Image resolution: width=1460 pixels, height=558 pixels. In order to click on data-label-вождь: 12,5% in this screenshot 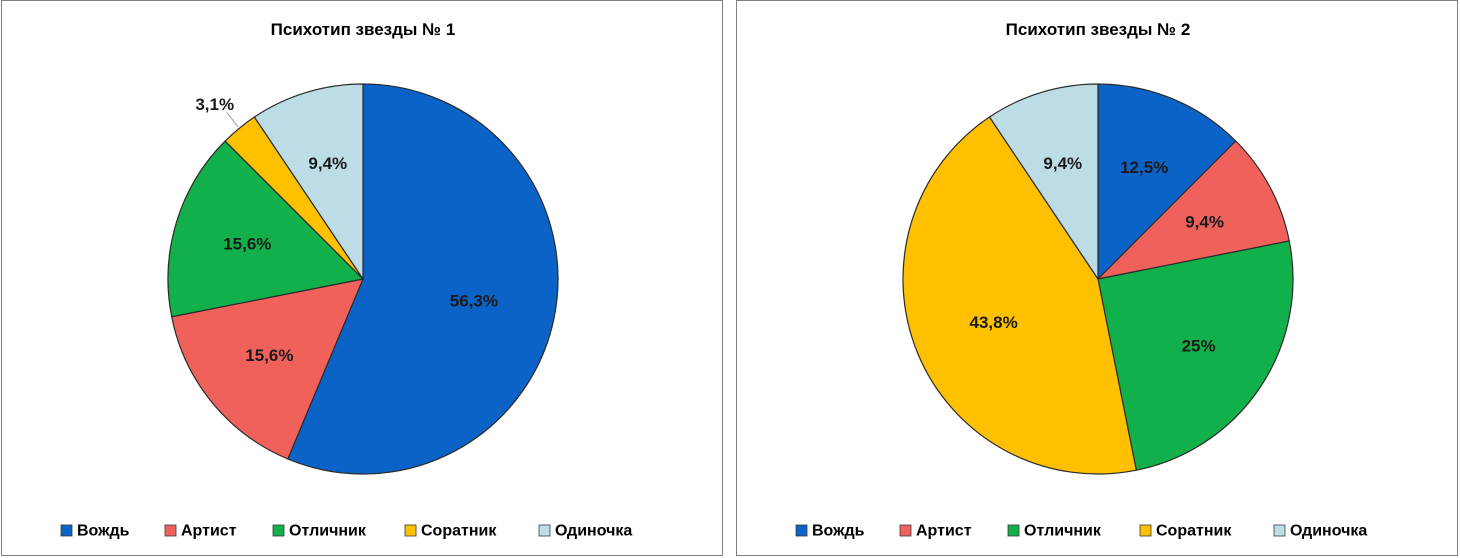, I will do `click(1144, 167)`.